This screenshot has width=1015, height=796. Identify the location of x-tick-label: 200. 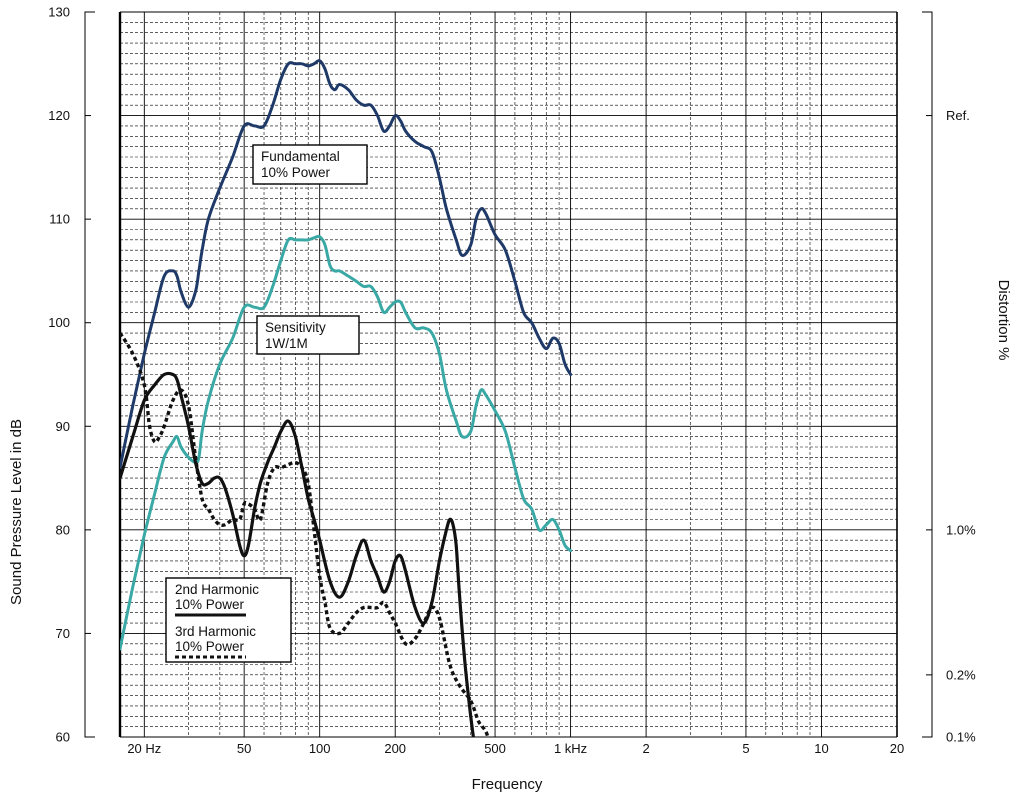
(395, 748).